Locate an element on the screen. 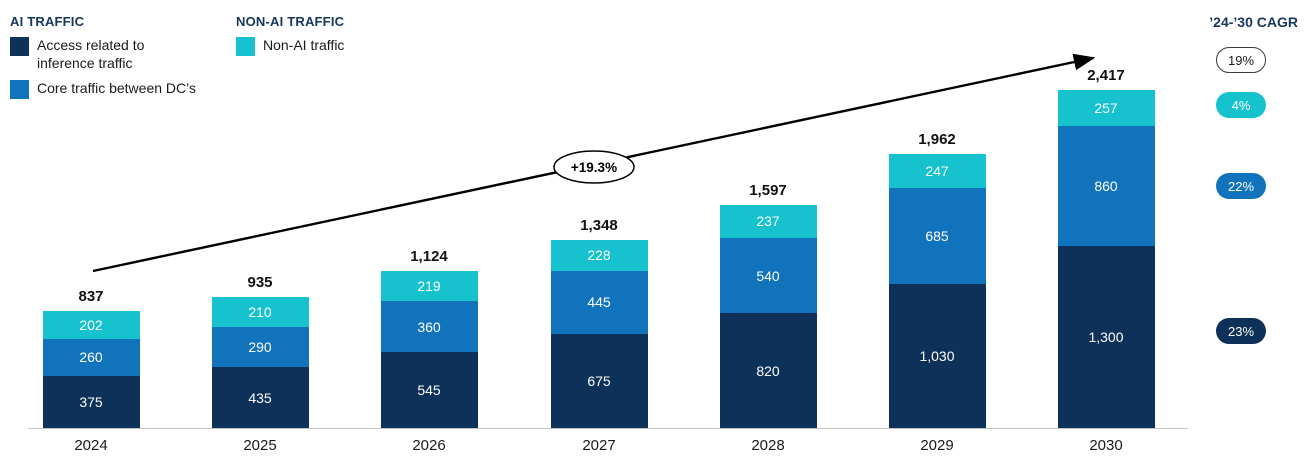 This screenshot has width=1306, height=471. segment-value-label: 247 is located at coordinates (937, 170).